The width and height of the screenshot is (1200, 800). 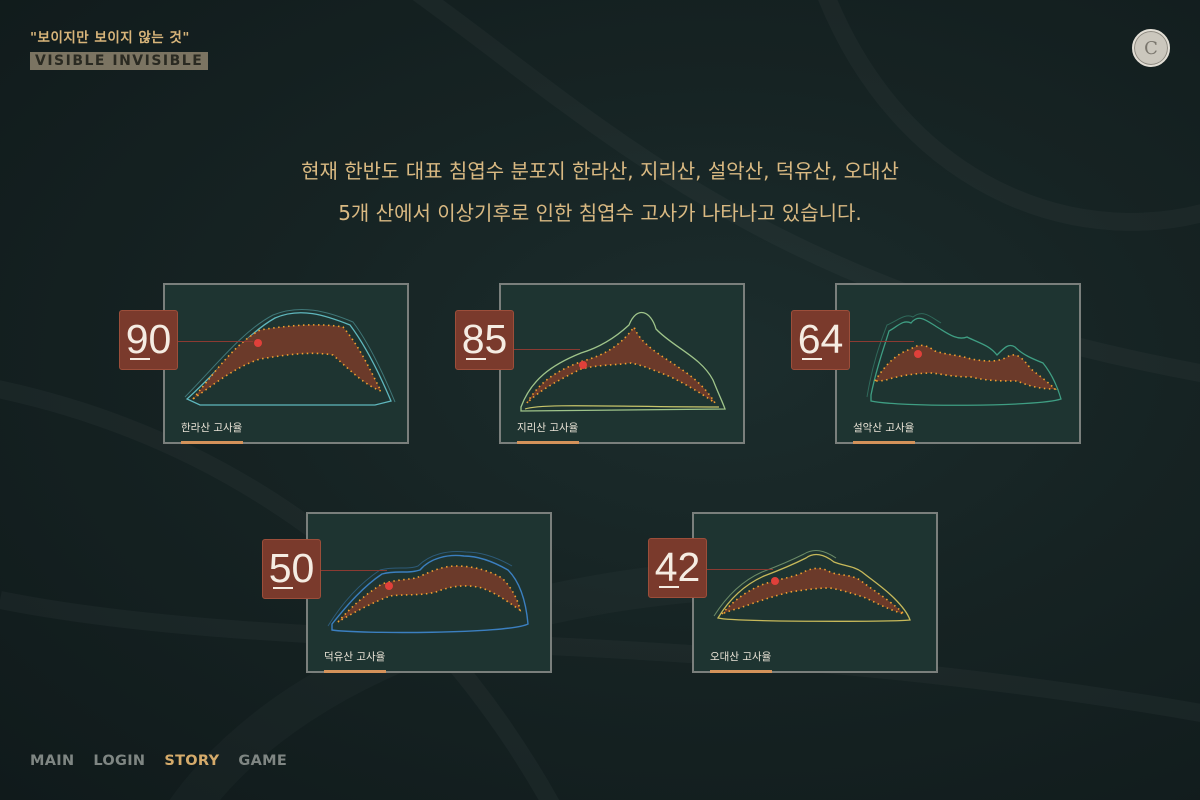 I want to click on rate-value: 90, so click(x=148, y=339).